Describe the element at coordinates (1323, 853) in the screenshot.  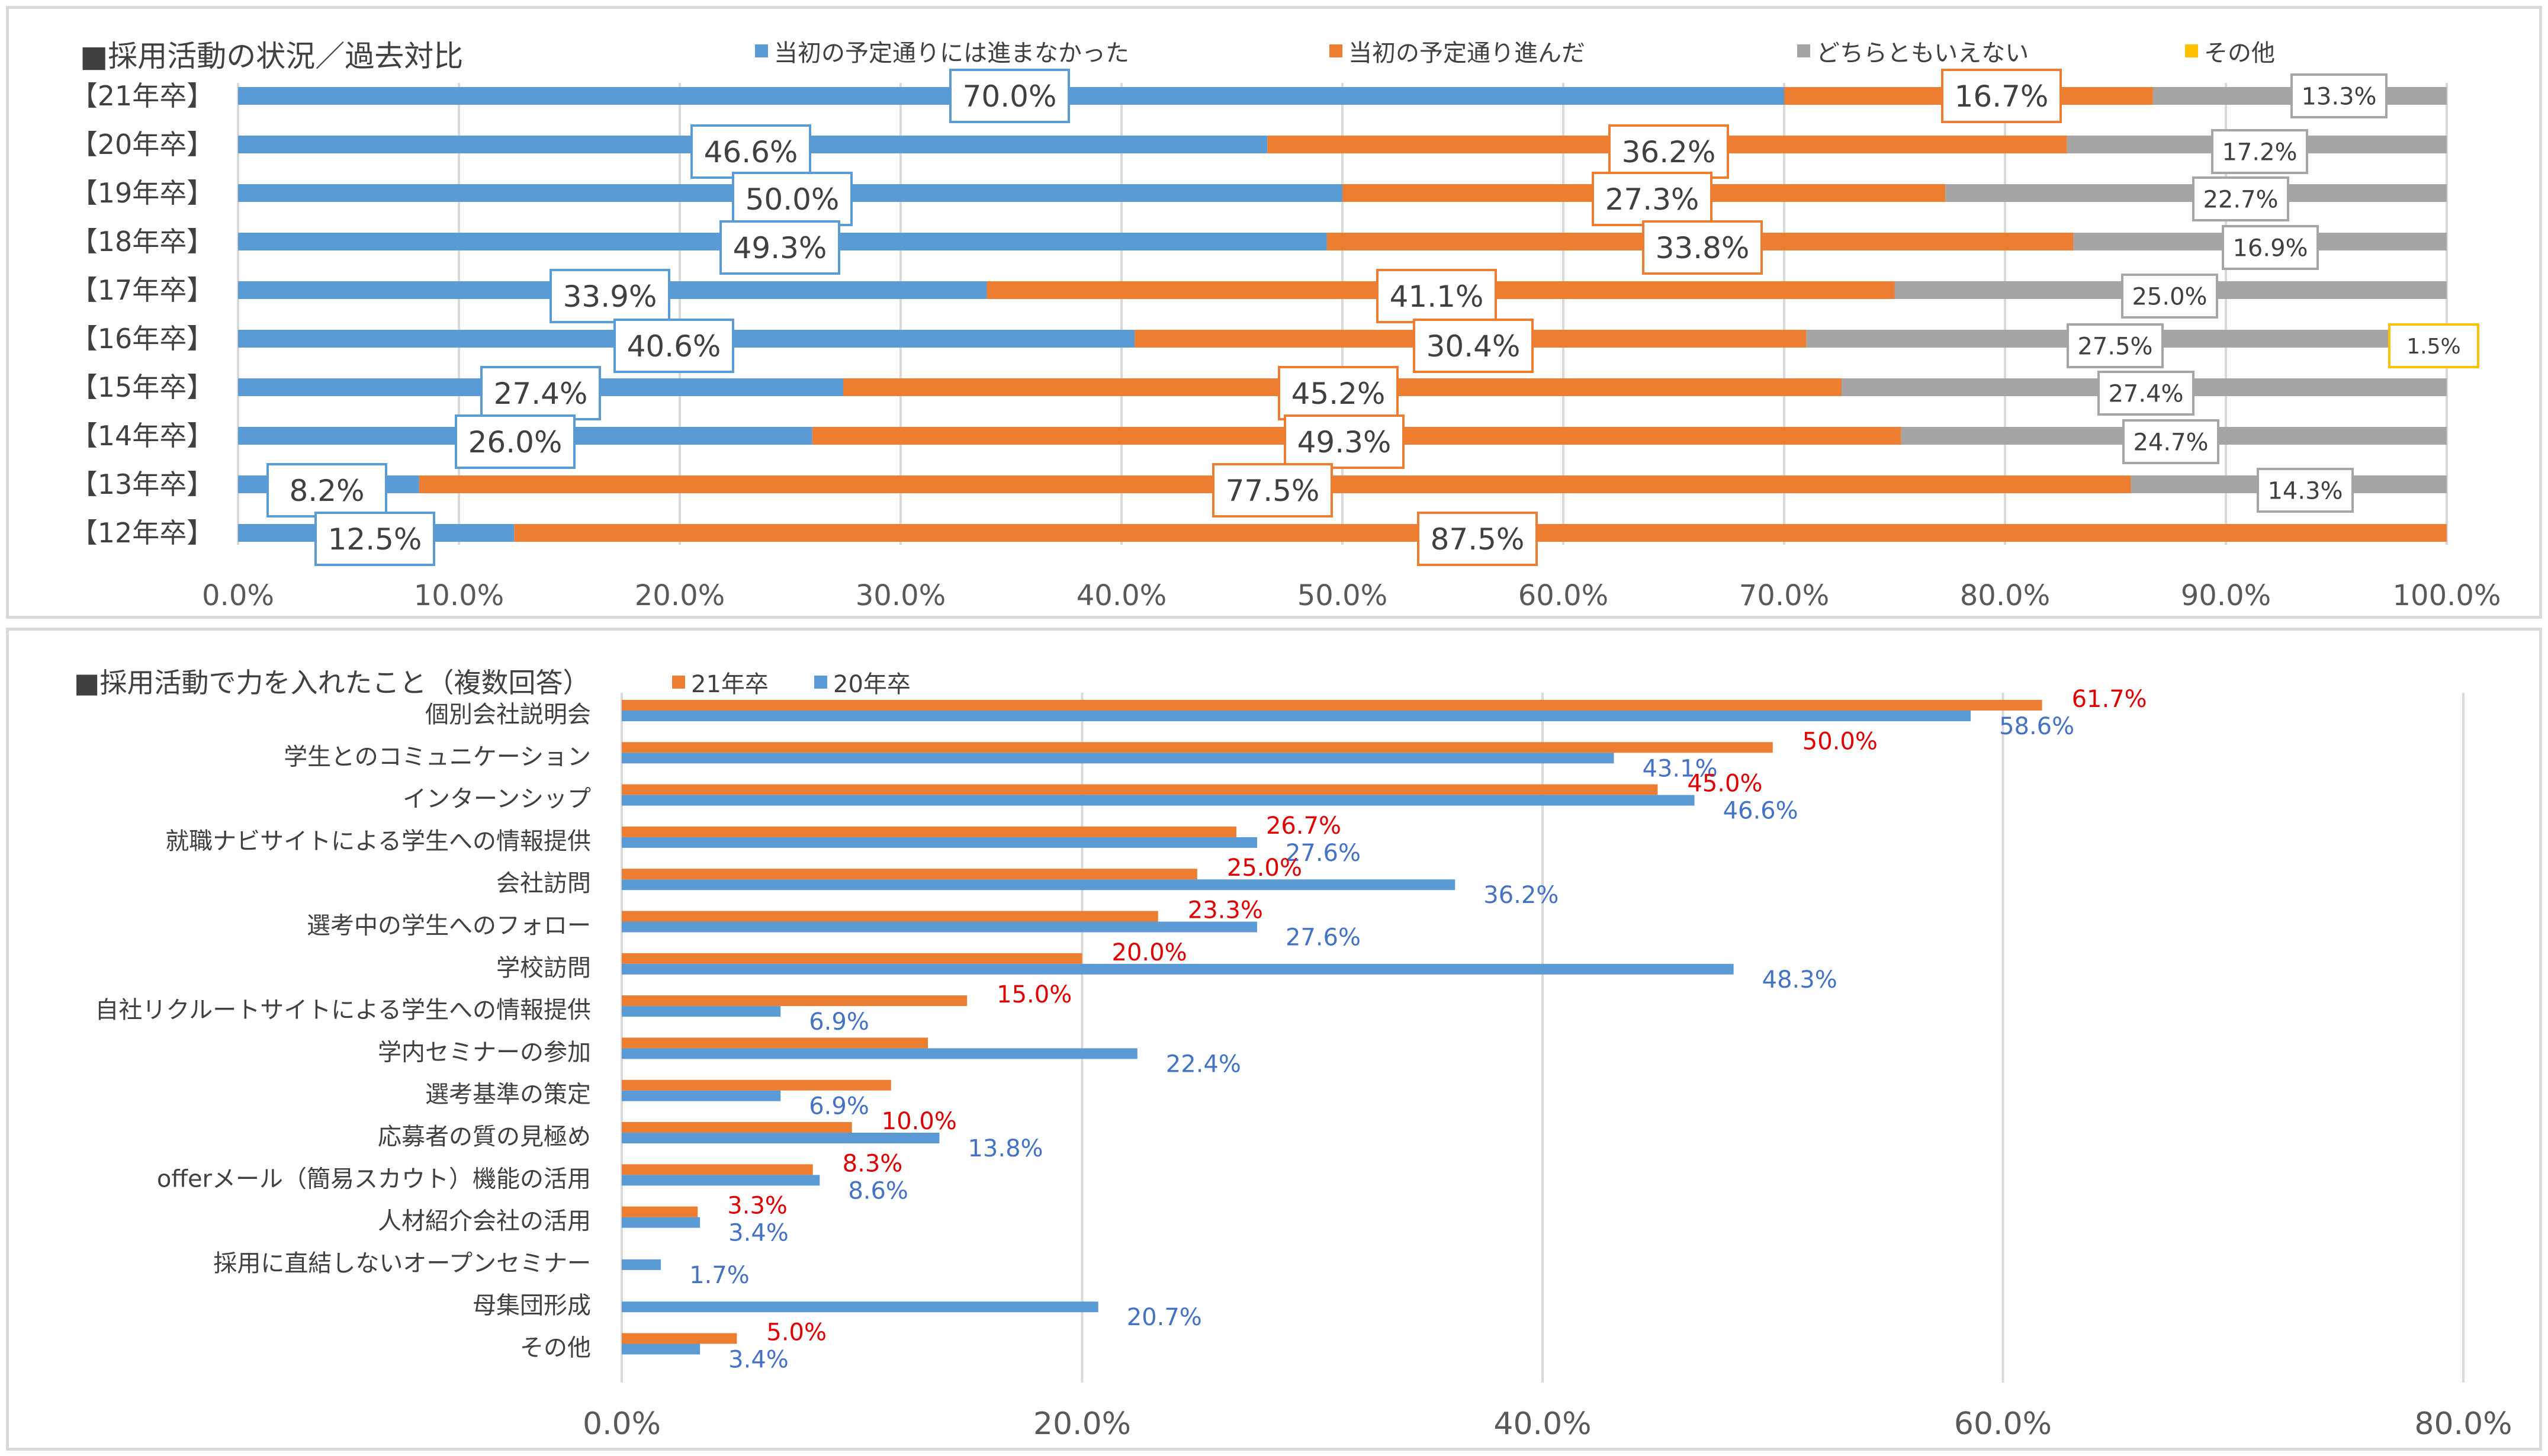
I see `data-label-20: 27.6%` at that location.